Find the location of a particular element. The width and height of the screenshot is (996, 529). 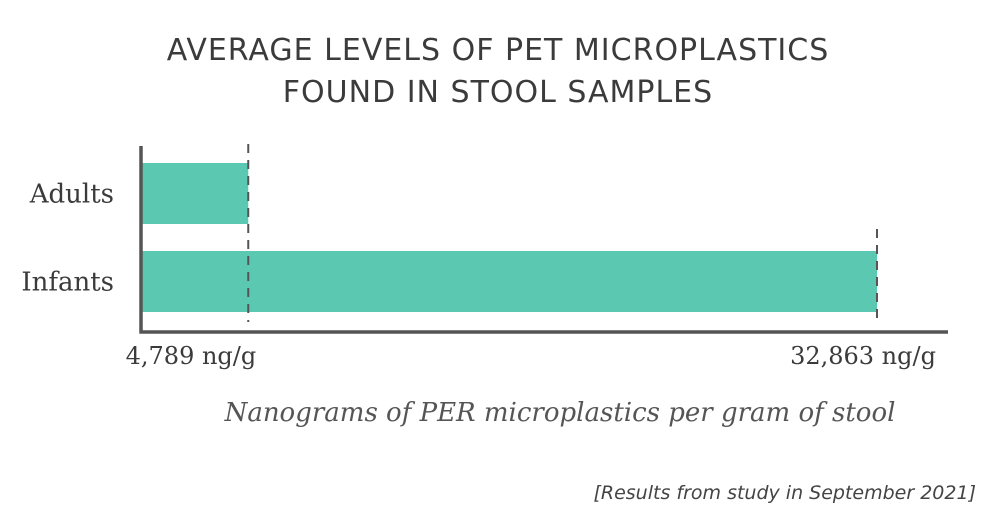

chart-title-line-2: FOUND IN STOOL SAMPLES is located at coordinates (498, 92).